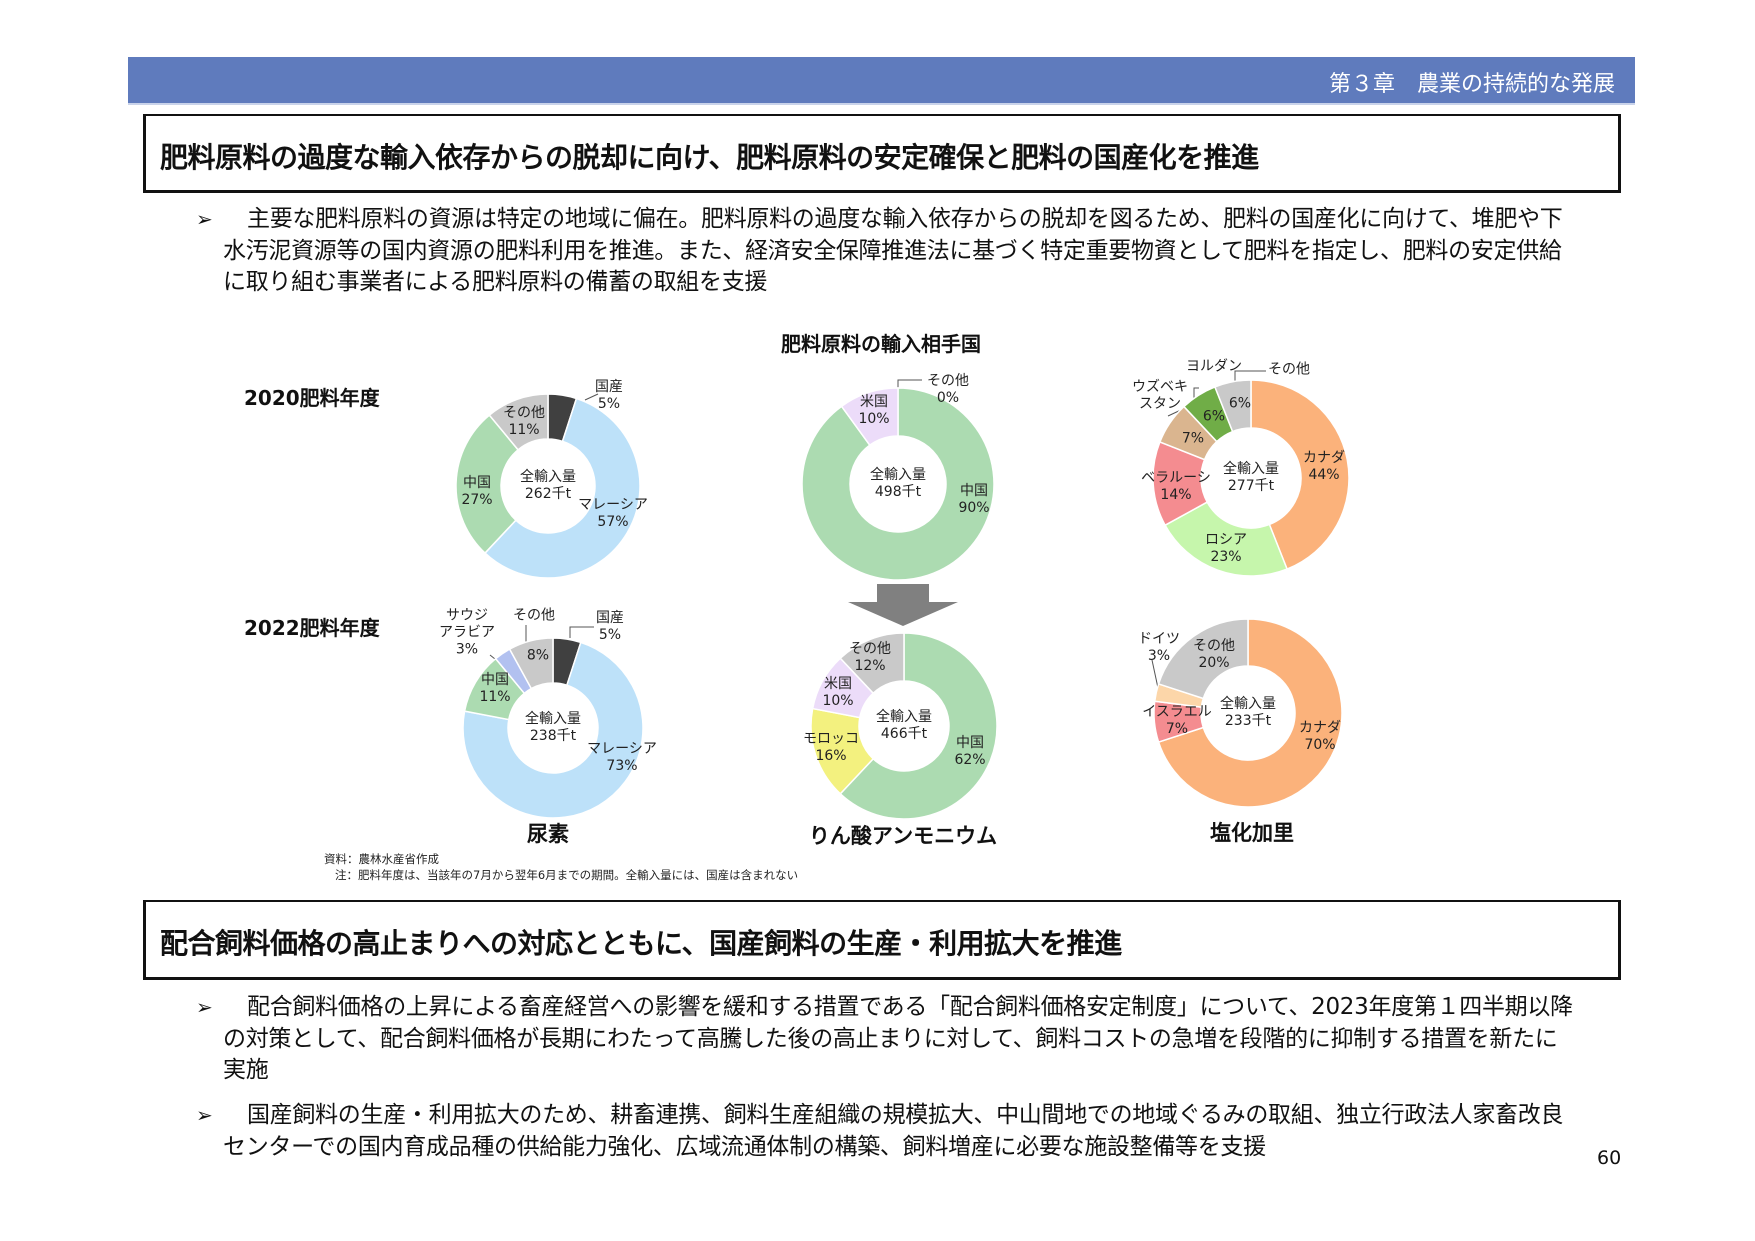 The height and width of the screenshot is (1241, 1755). I want to click on slice-label: その他 0%, so click(948, 389).